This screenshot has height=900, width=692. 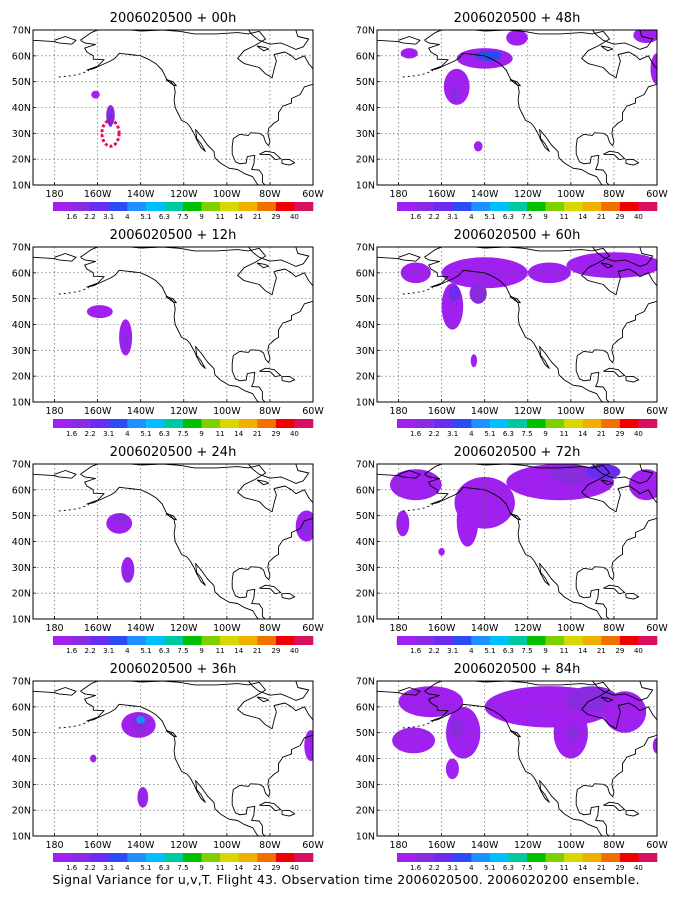 I want to click on lat-tick-label: 20N, so click(x=21, y=594).